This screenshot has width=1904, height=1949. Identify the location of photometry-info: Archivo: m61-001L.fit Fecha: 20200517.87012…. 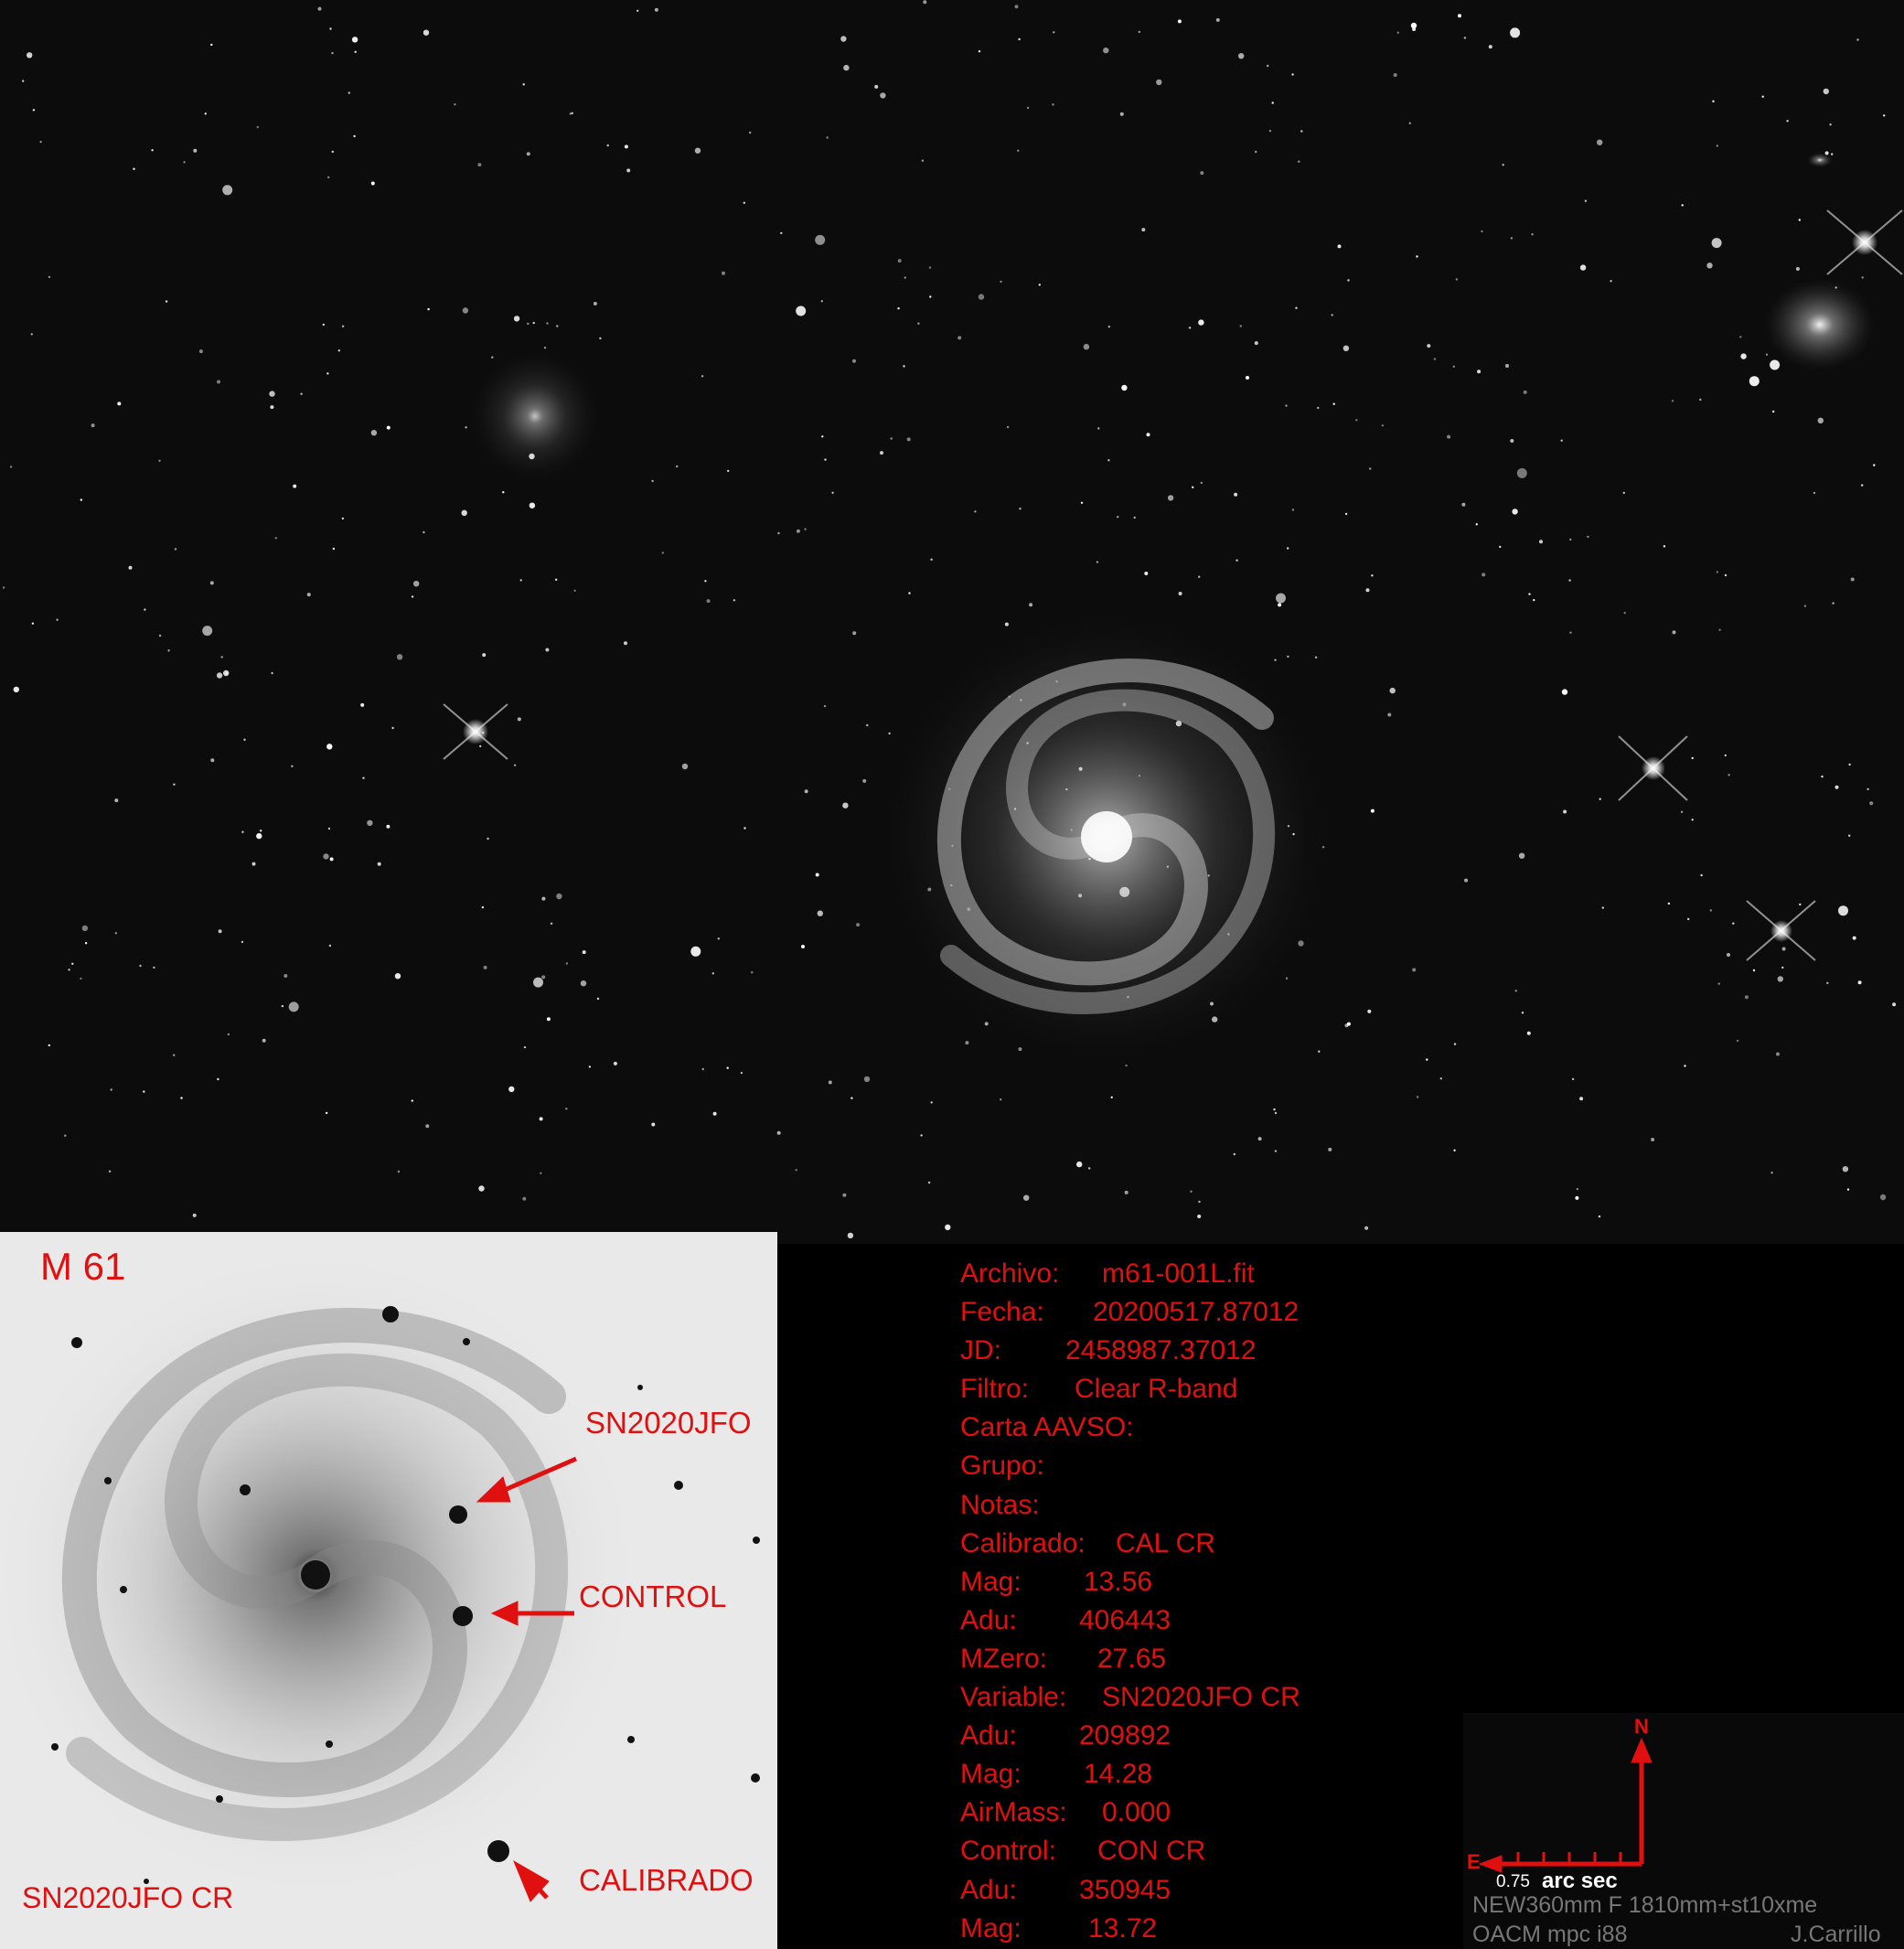
(1198, 1601).